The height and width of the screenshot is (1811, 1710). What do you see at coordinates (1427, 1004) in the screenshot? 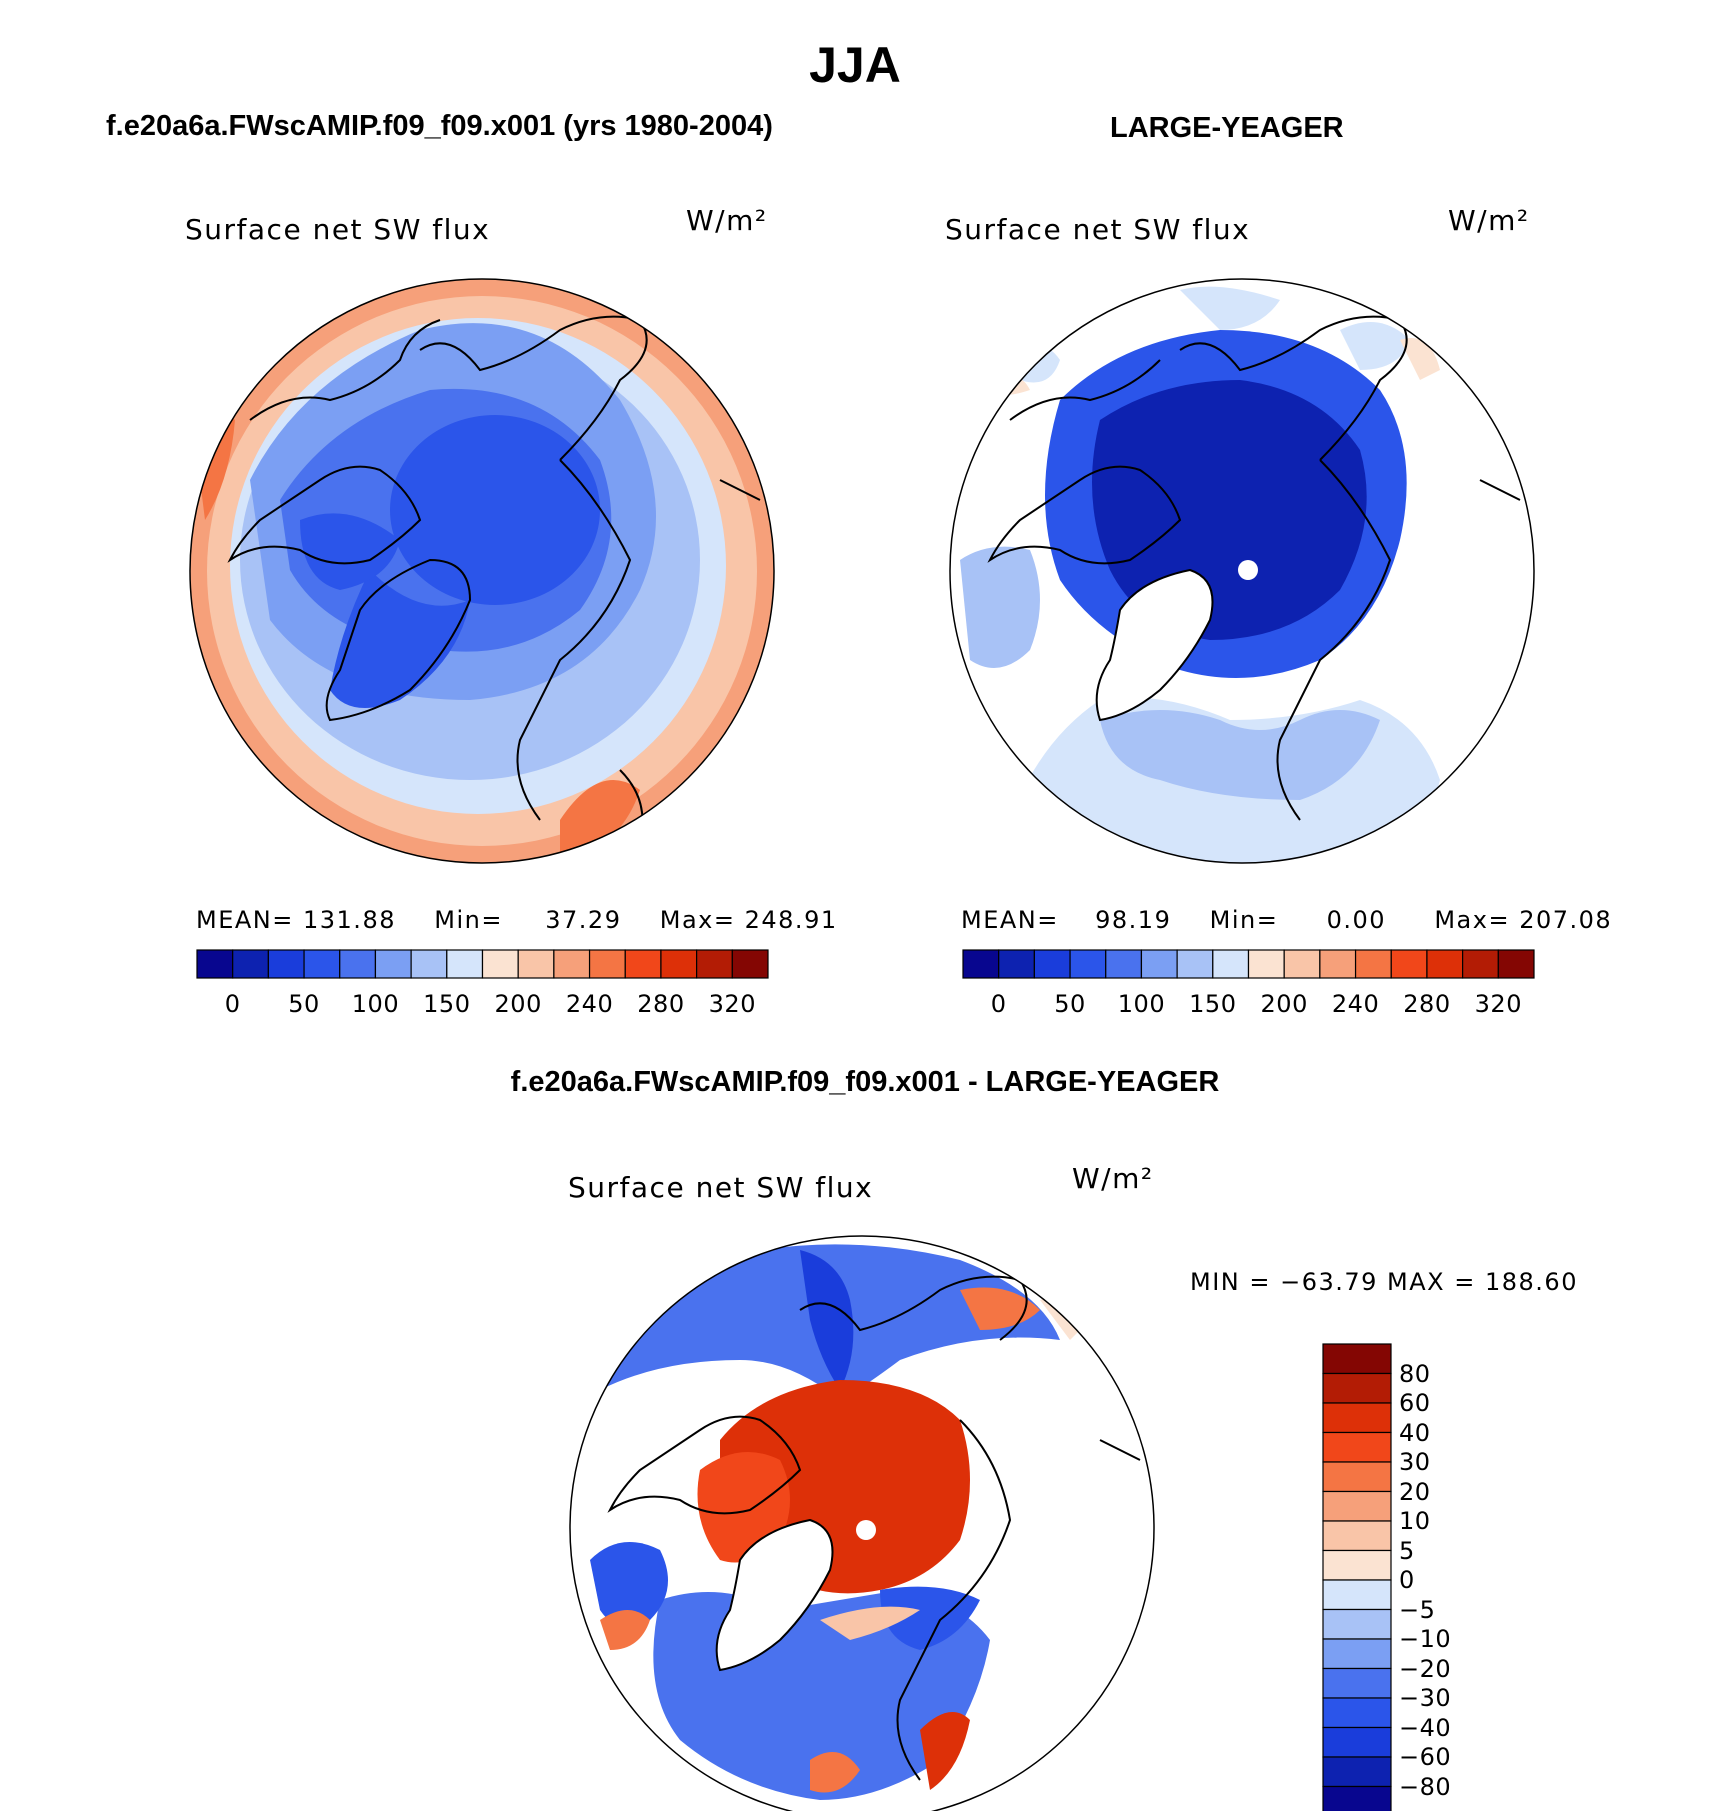
I see `right-colorbar-tick-label: 280` at bounding box center [1427, 1004].